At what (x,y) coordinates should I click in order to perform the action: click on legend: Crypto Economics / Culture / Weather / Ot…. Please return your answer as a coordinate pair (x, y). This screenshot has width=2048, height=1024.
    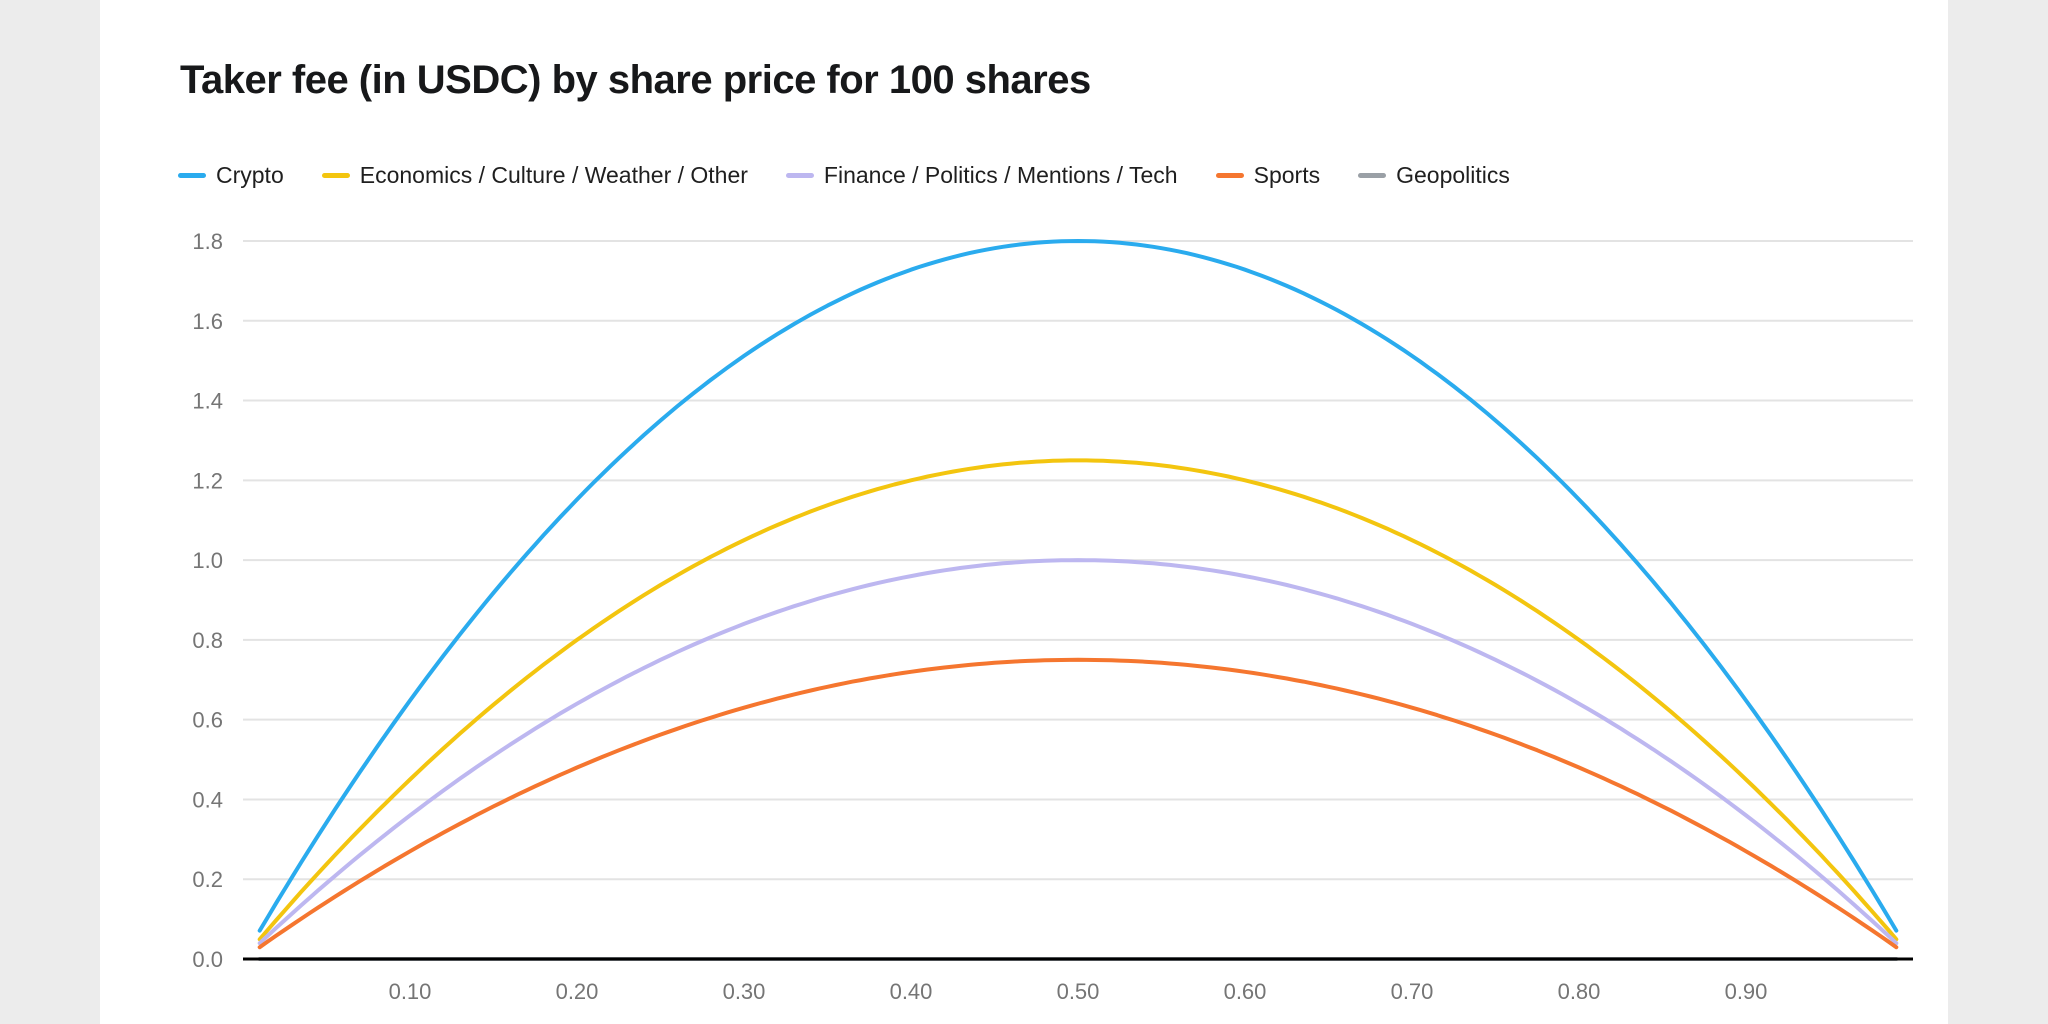
    Looking at the image, I should click on (844, 175).